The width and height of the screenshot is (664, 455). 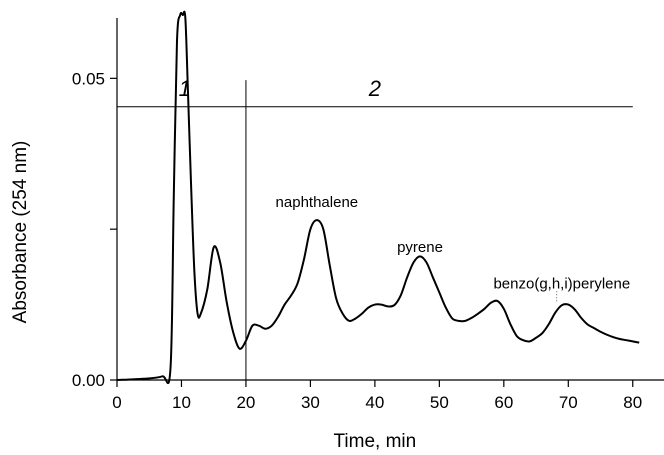 I want to click on region-label-2: 2, so click(x=374, y=88).